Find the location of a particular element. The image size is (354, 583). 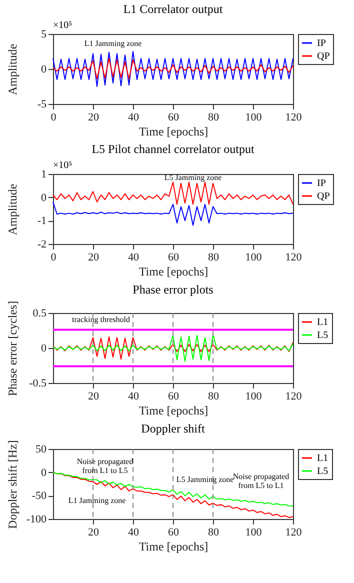

y-tick-label: 1 is located at coordinates (43, 174).